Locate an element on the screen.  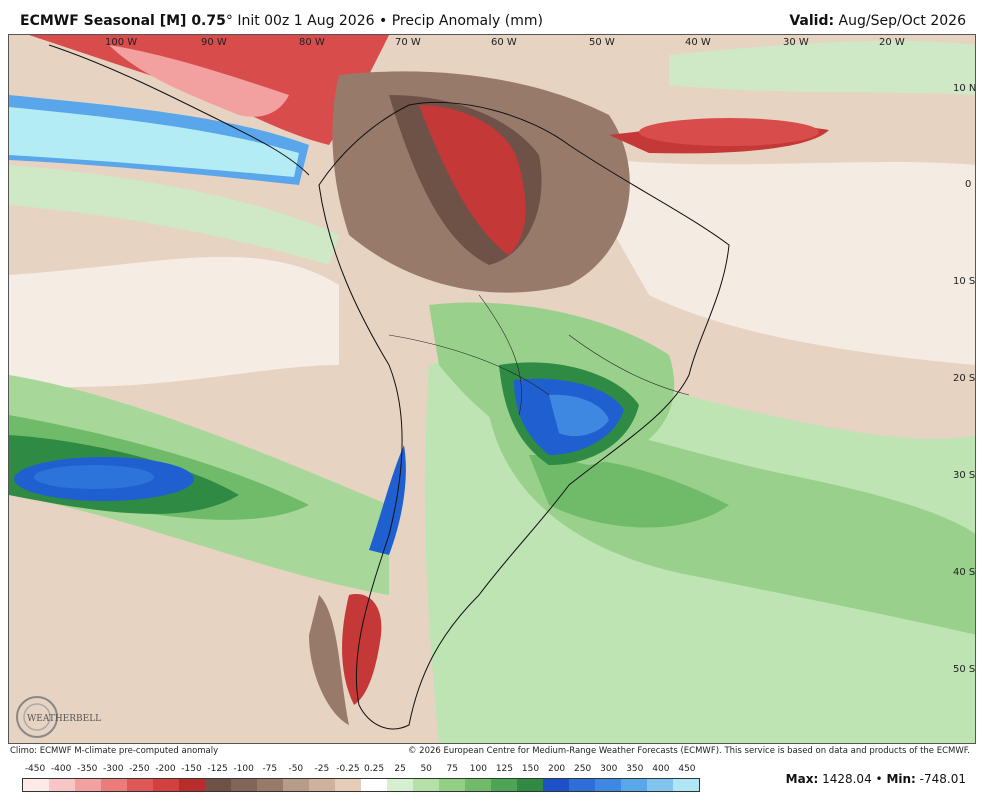
neutral-patch is located at coordinates (174, 322).